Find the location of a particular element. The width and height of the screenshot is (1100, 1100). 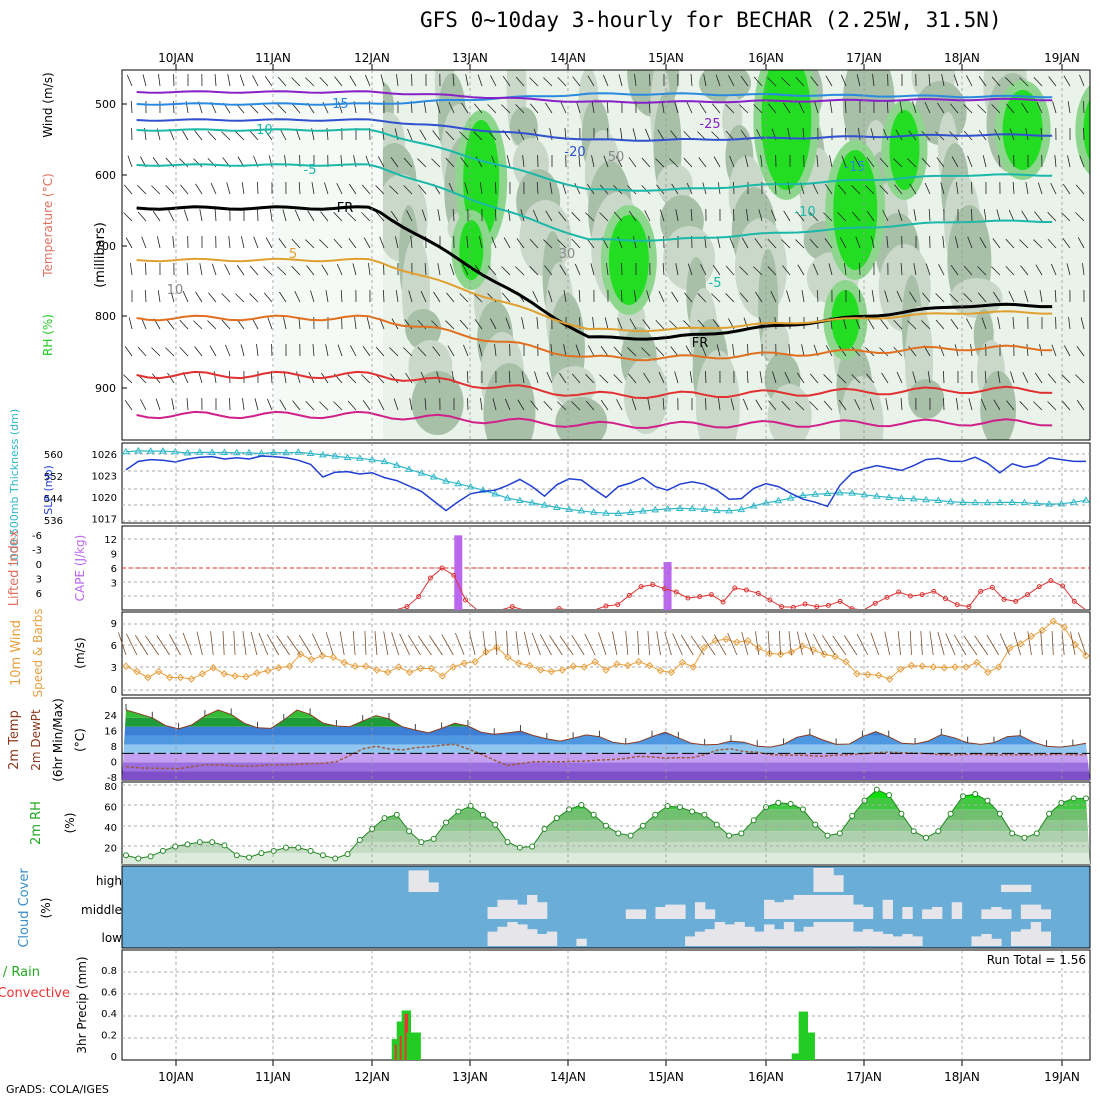

day-label-top: 10JAN is located at coordinates (176, 58).